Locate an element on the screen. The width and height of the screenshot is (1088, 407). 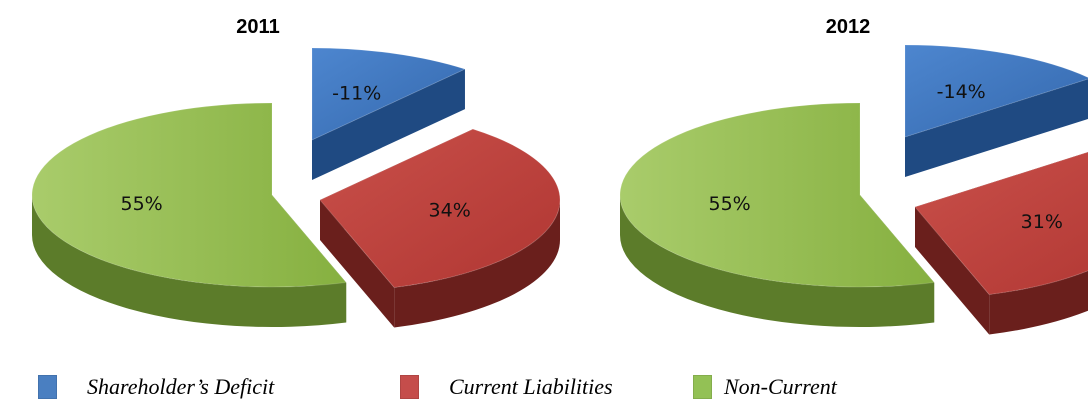
data-label: 31% is located at coordinates (1042, 222).